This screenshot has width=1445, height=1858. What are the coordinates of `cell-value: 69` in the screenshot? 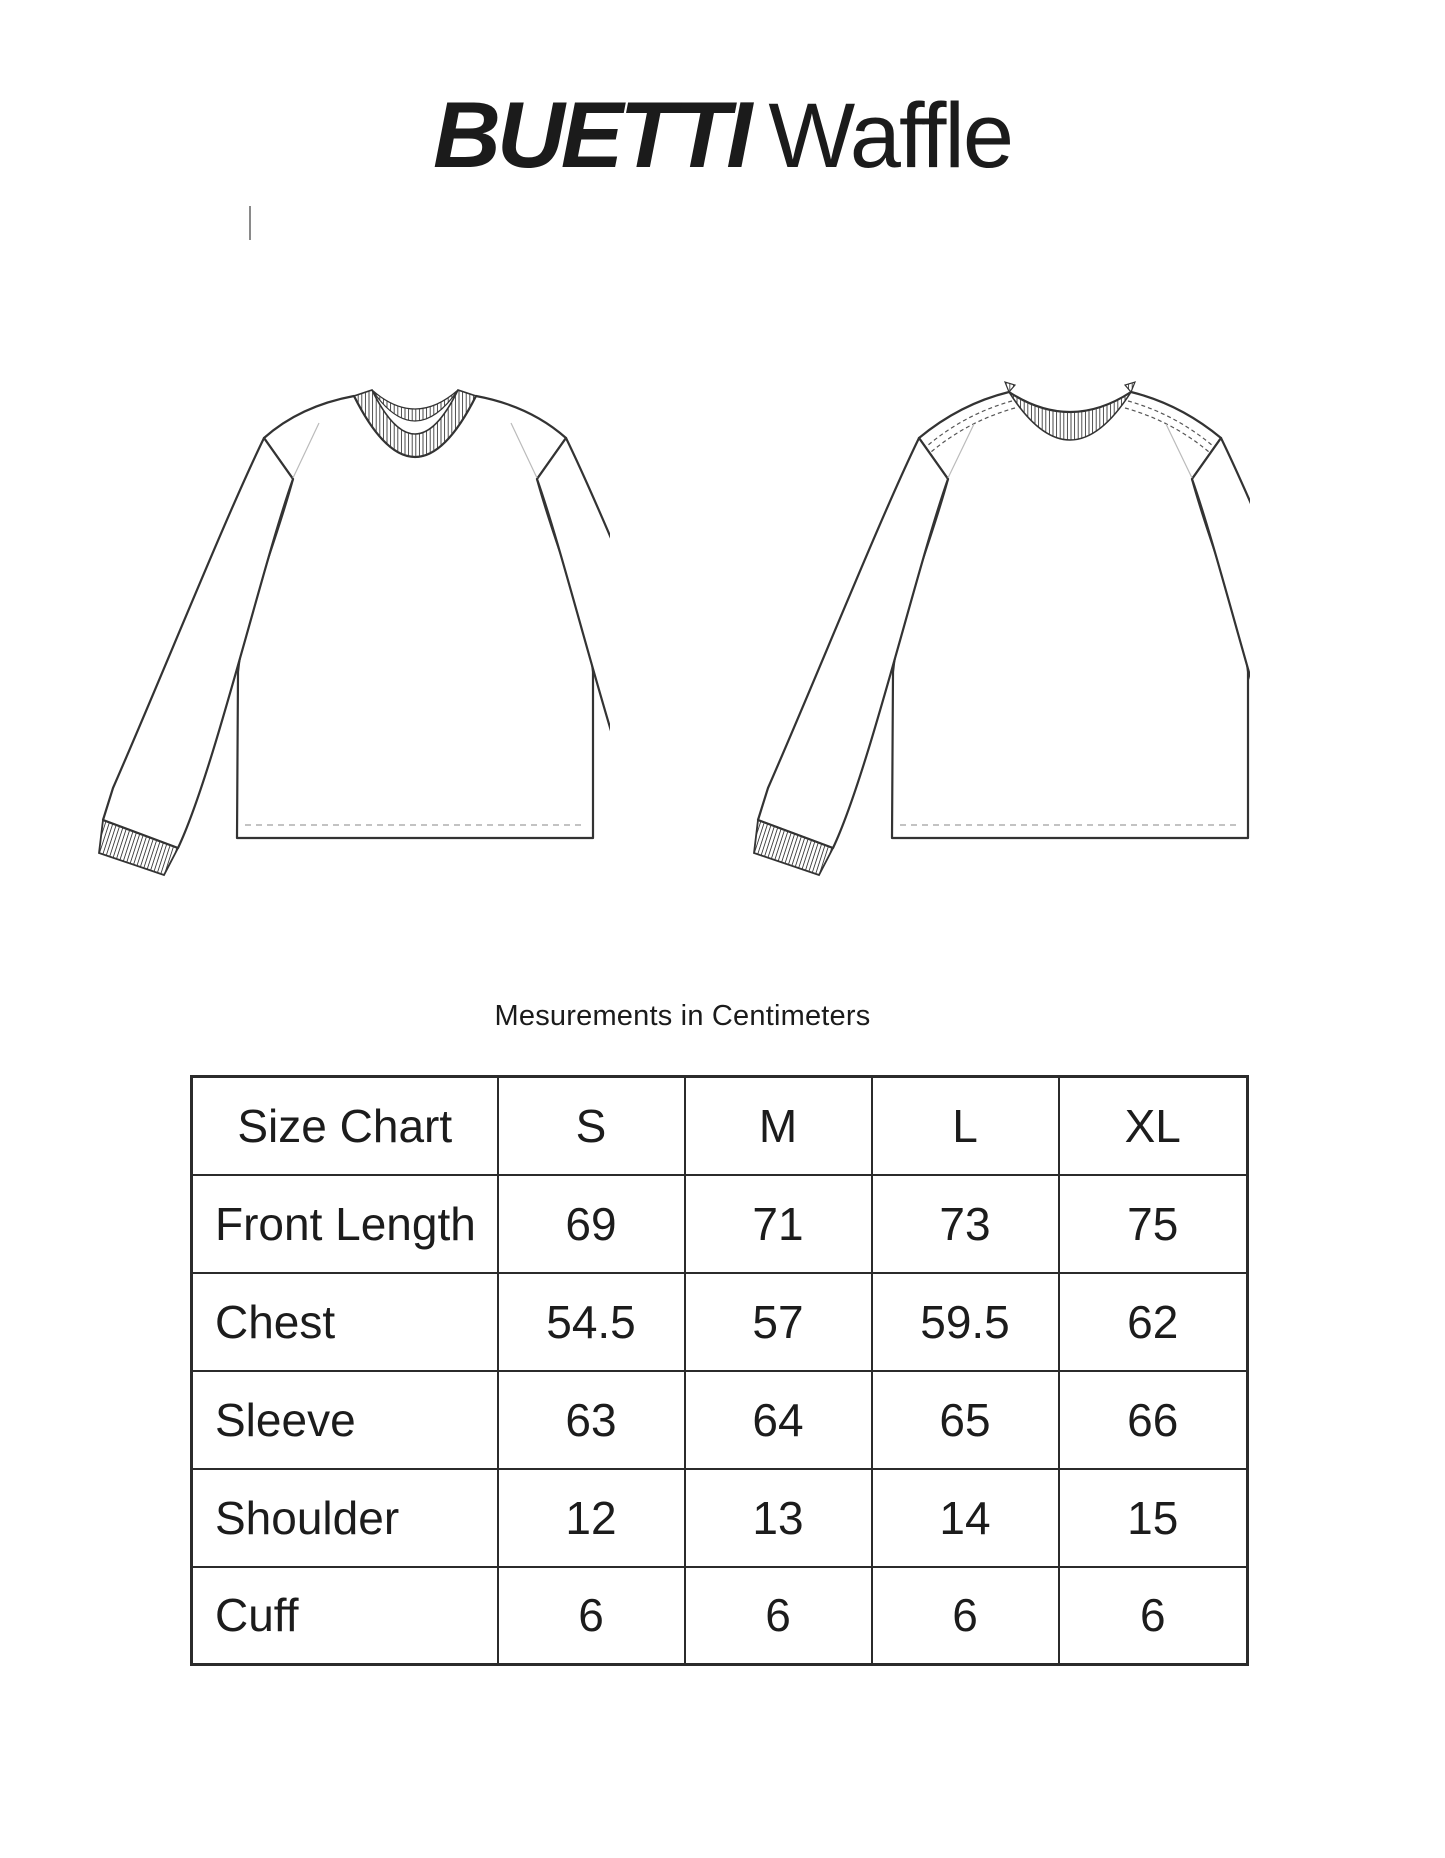 It's located at (591, 1223).